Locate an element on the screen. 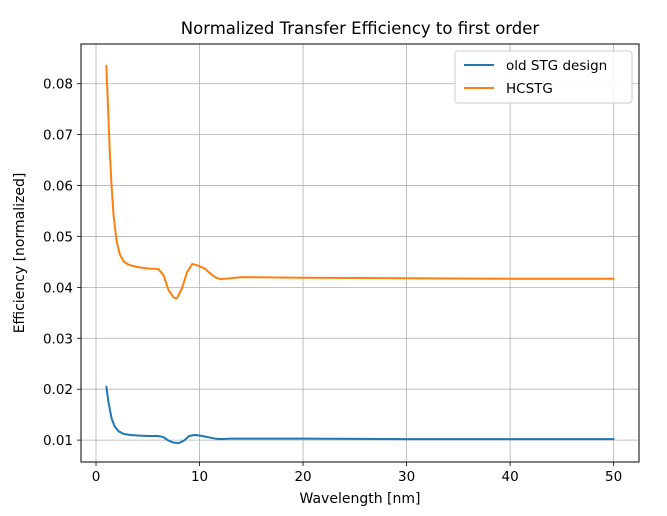 The height and width of the screenshot is (516, 667). y-tick-label: 0.01 is located at coordinates (58, 441).